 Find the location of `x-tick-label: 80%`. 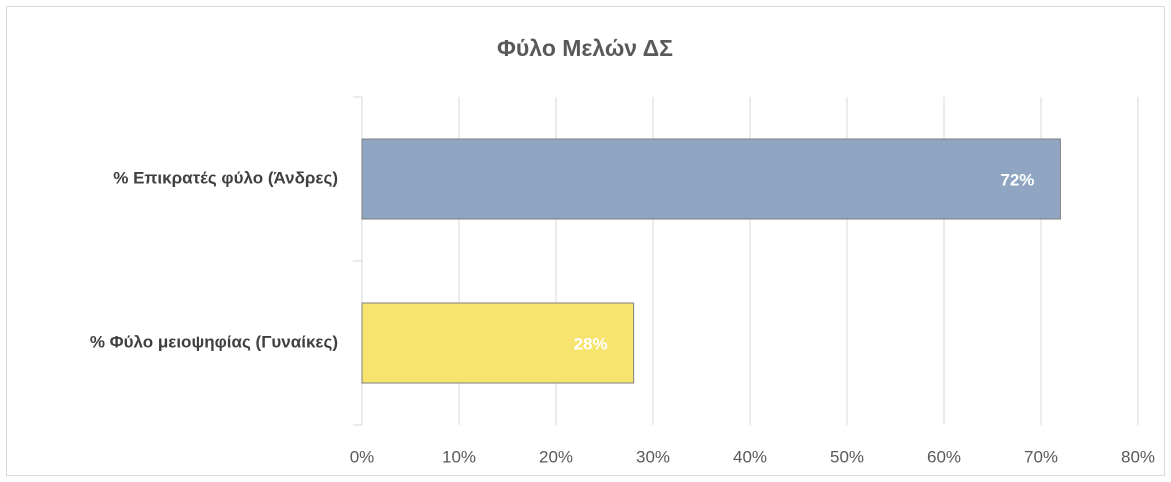

x-tick-label: 80% is located at coordinates (1138, 456).